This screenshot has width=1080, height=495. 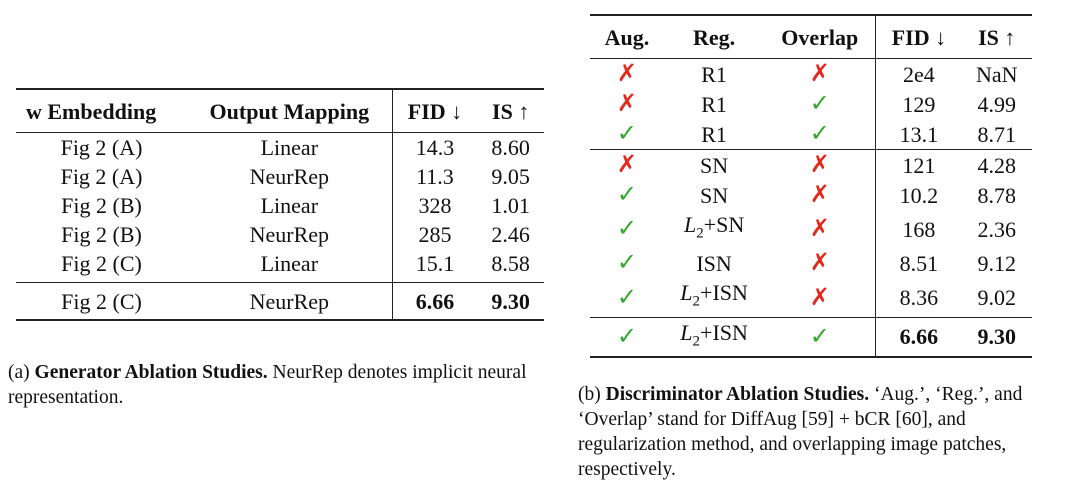 What do you see at coordinates (997, 263) in the screenshot?
I see `cell-is: 9.12` at bounding box center [997, 263].